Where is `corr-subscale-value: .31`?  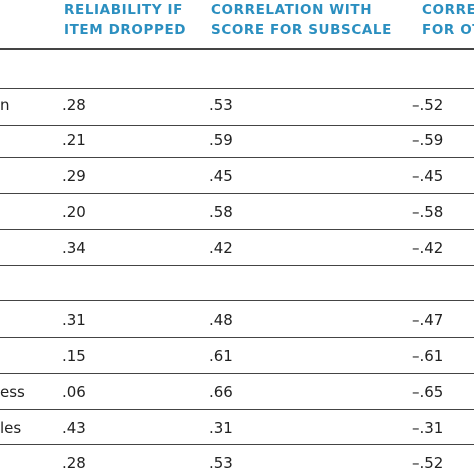 corr-subscale-value: .31 is located at coordinates (221, 428).